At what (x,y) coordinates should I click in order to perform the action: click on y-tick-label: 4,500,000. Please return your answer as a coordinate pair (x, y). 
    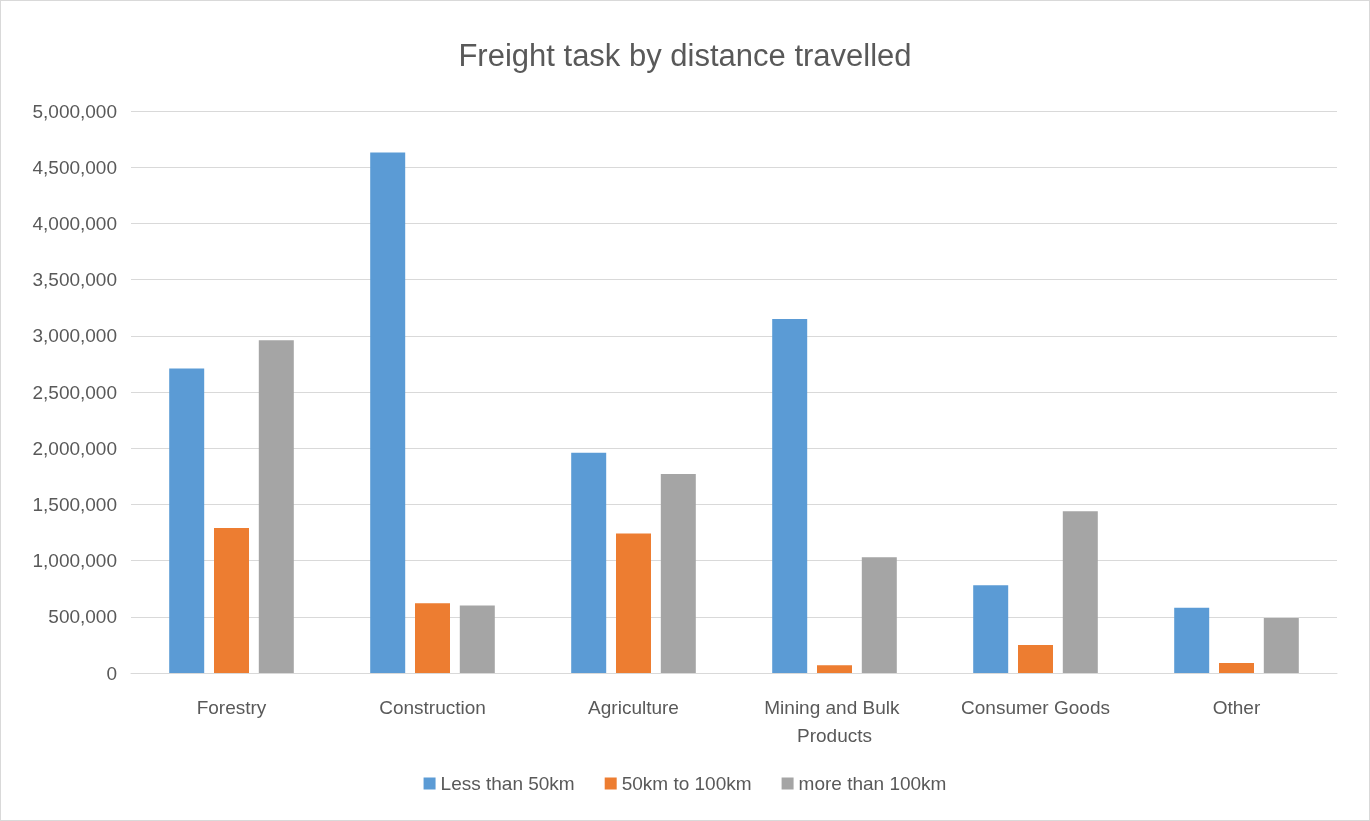
    Looking at the image, I should click on (74, 167).